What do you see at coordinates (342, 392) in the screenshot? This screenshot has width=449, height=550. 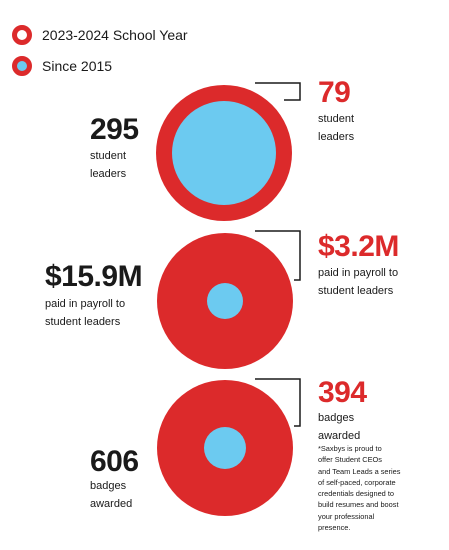 I see `metric-value-school-year: 394` at bounding box center [342, 392].